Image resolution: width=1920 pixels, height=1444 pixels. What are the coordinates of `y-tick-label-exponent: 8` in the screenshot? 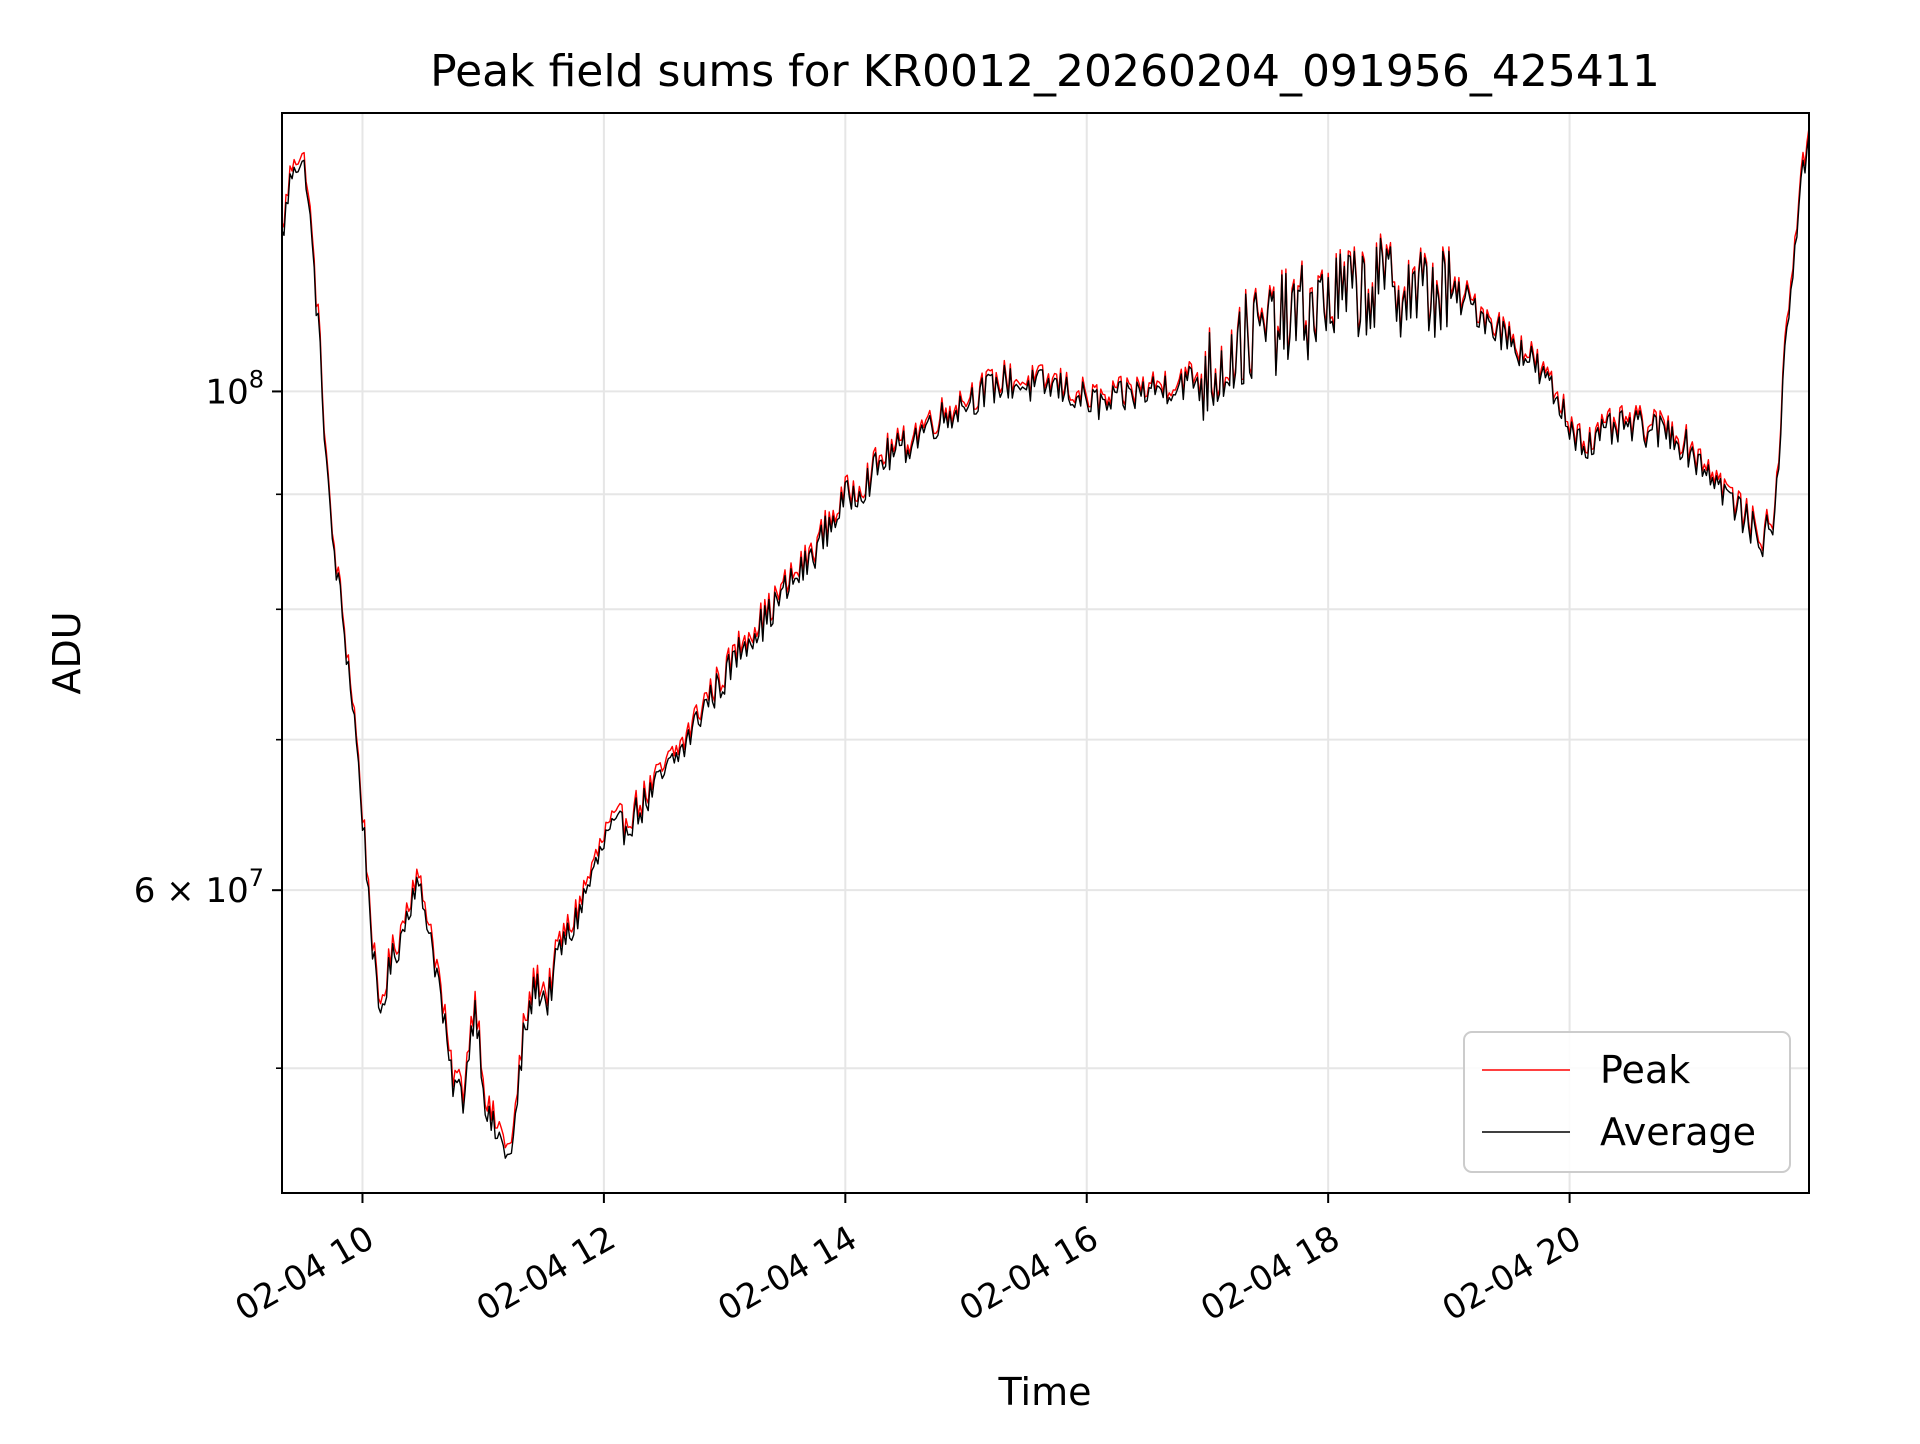 It's located at (256, 379).